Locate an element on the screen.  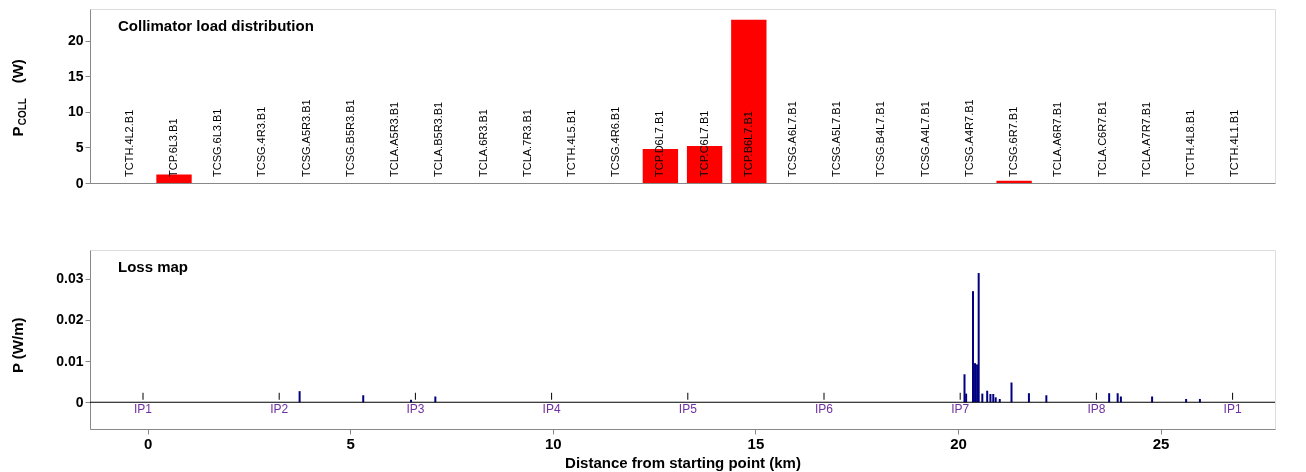
text: Collimator load distribution is located at coordinates (216, 25).